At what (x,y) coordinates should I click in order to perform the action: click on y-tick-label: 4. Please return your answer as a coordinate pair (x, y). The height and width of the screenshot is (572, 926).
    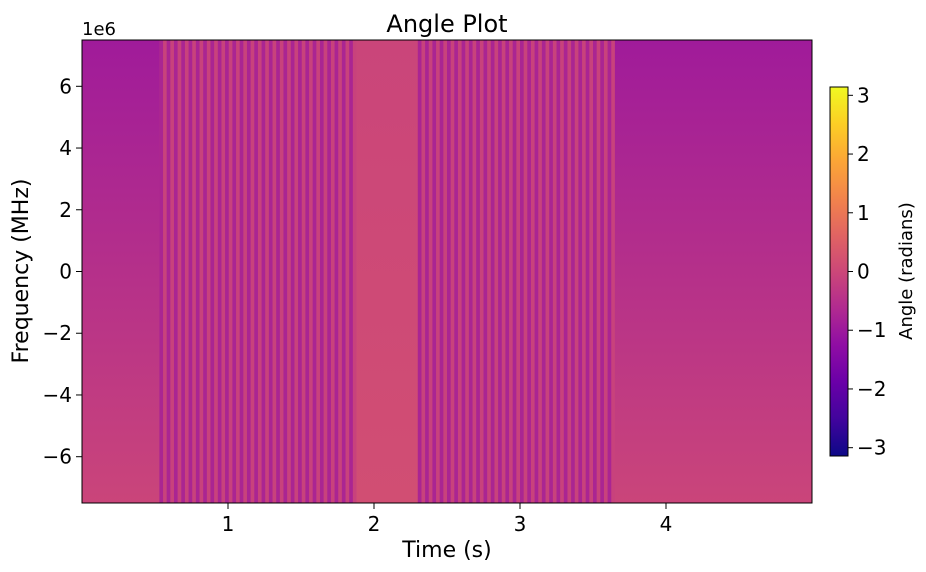
    Looking at the image, I should click on (65, 148).